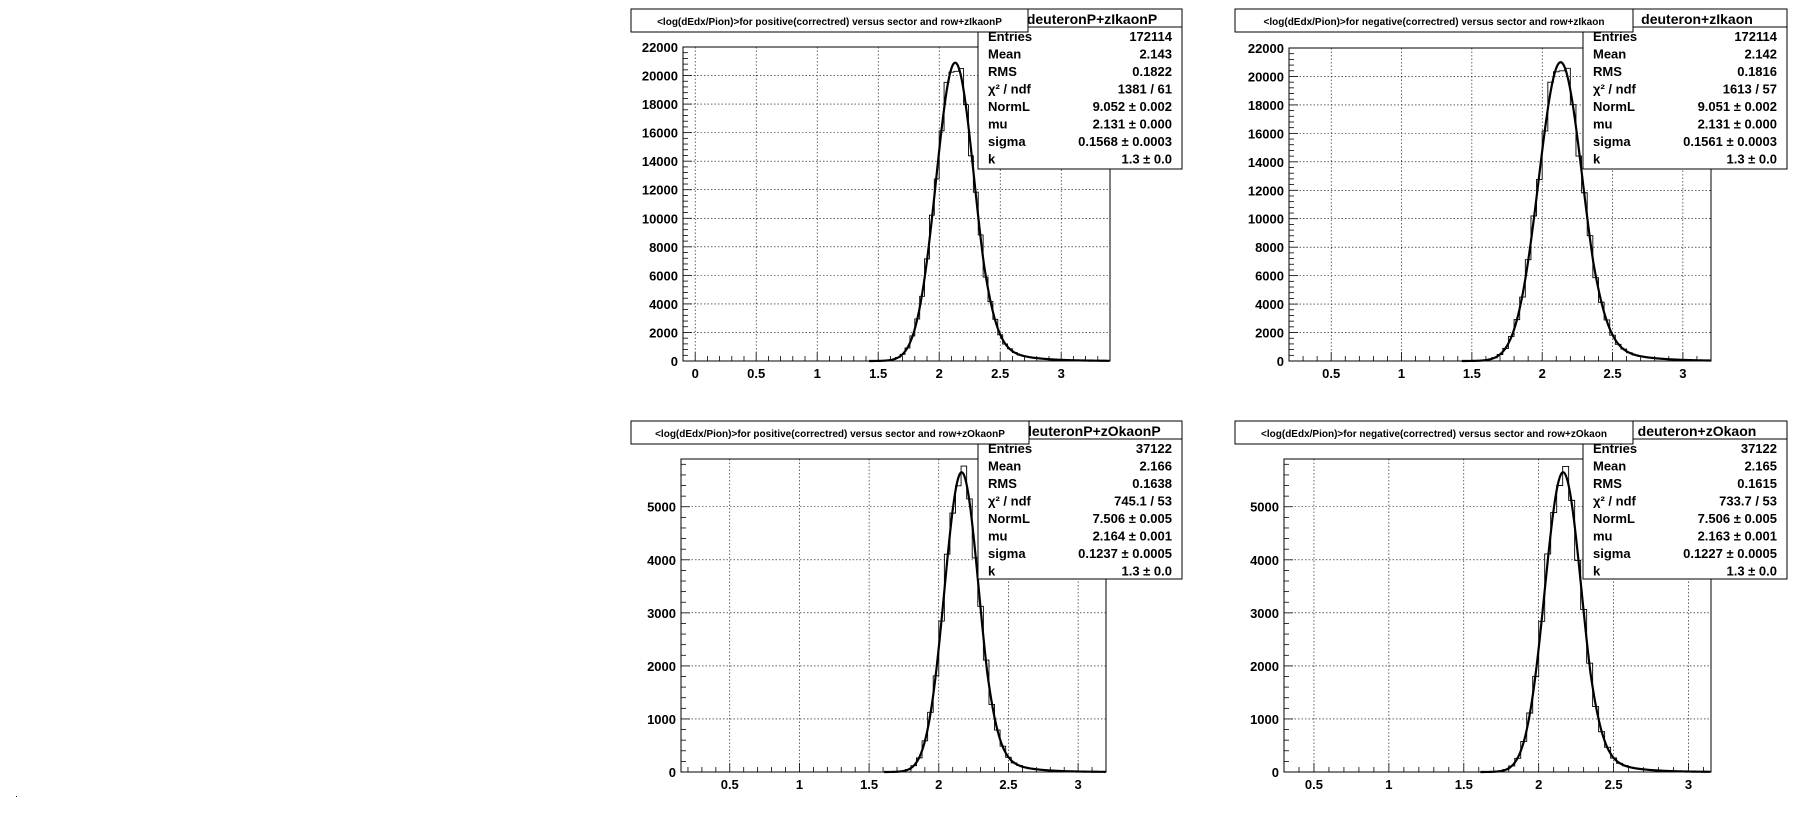  What do you see at coordinates (1603, 536) in the screenshot?
I see `stats-label: mu` at bounding box center [1603, 536].